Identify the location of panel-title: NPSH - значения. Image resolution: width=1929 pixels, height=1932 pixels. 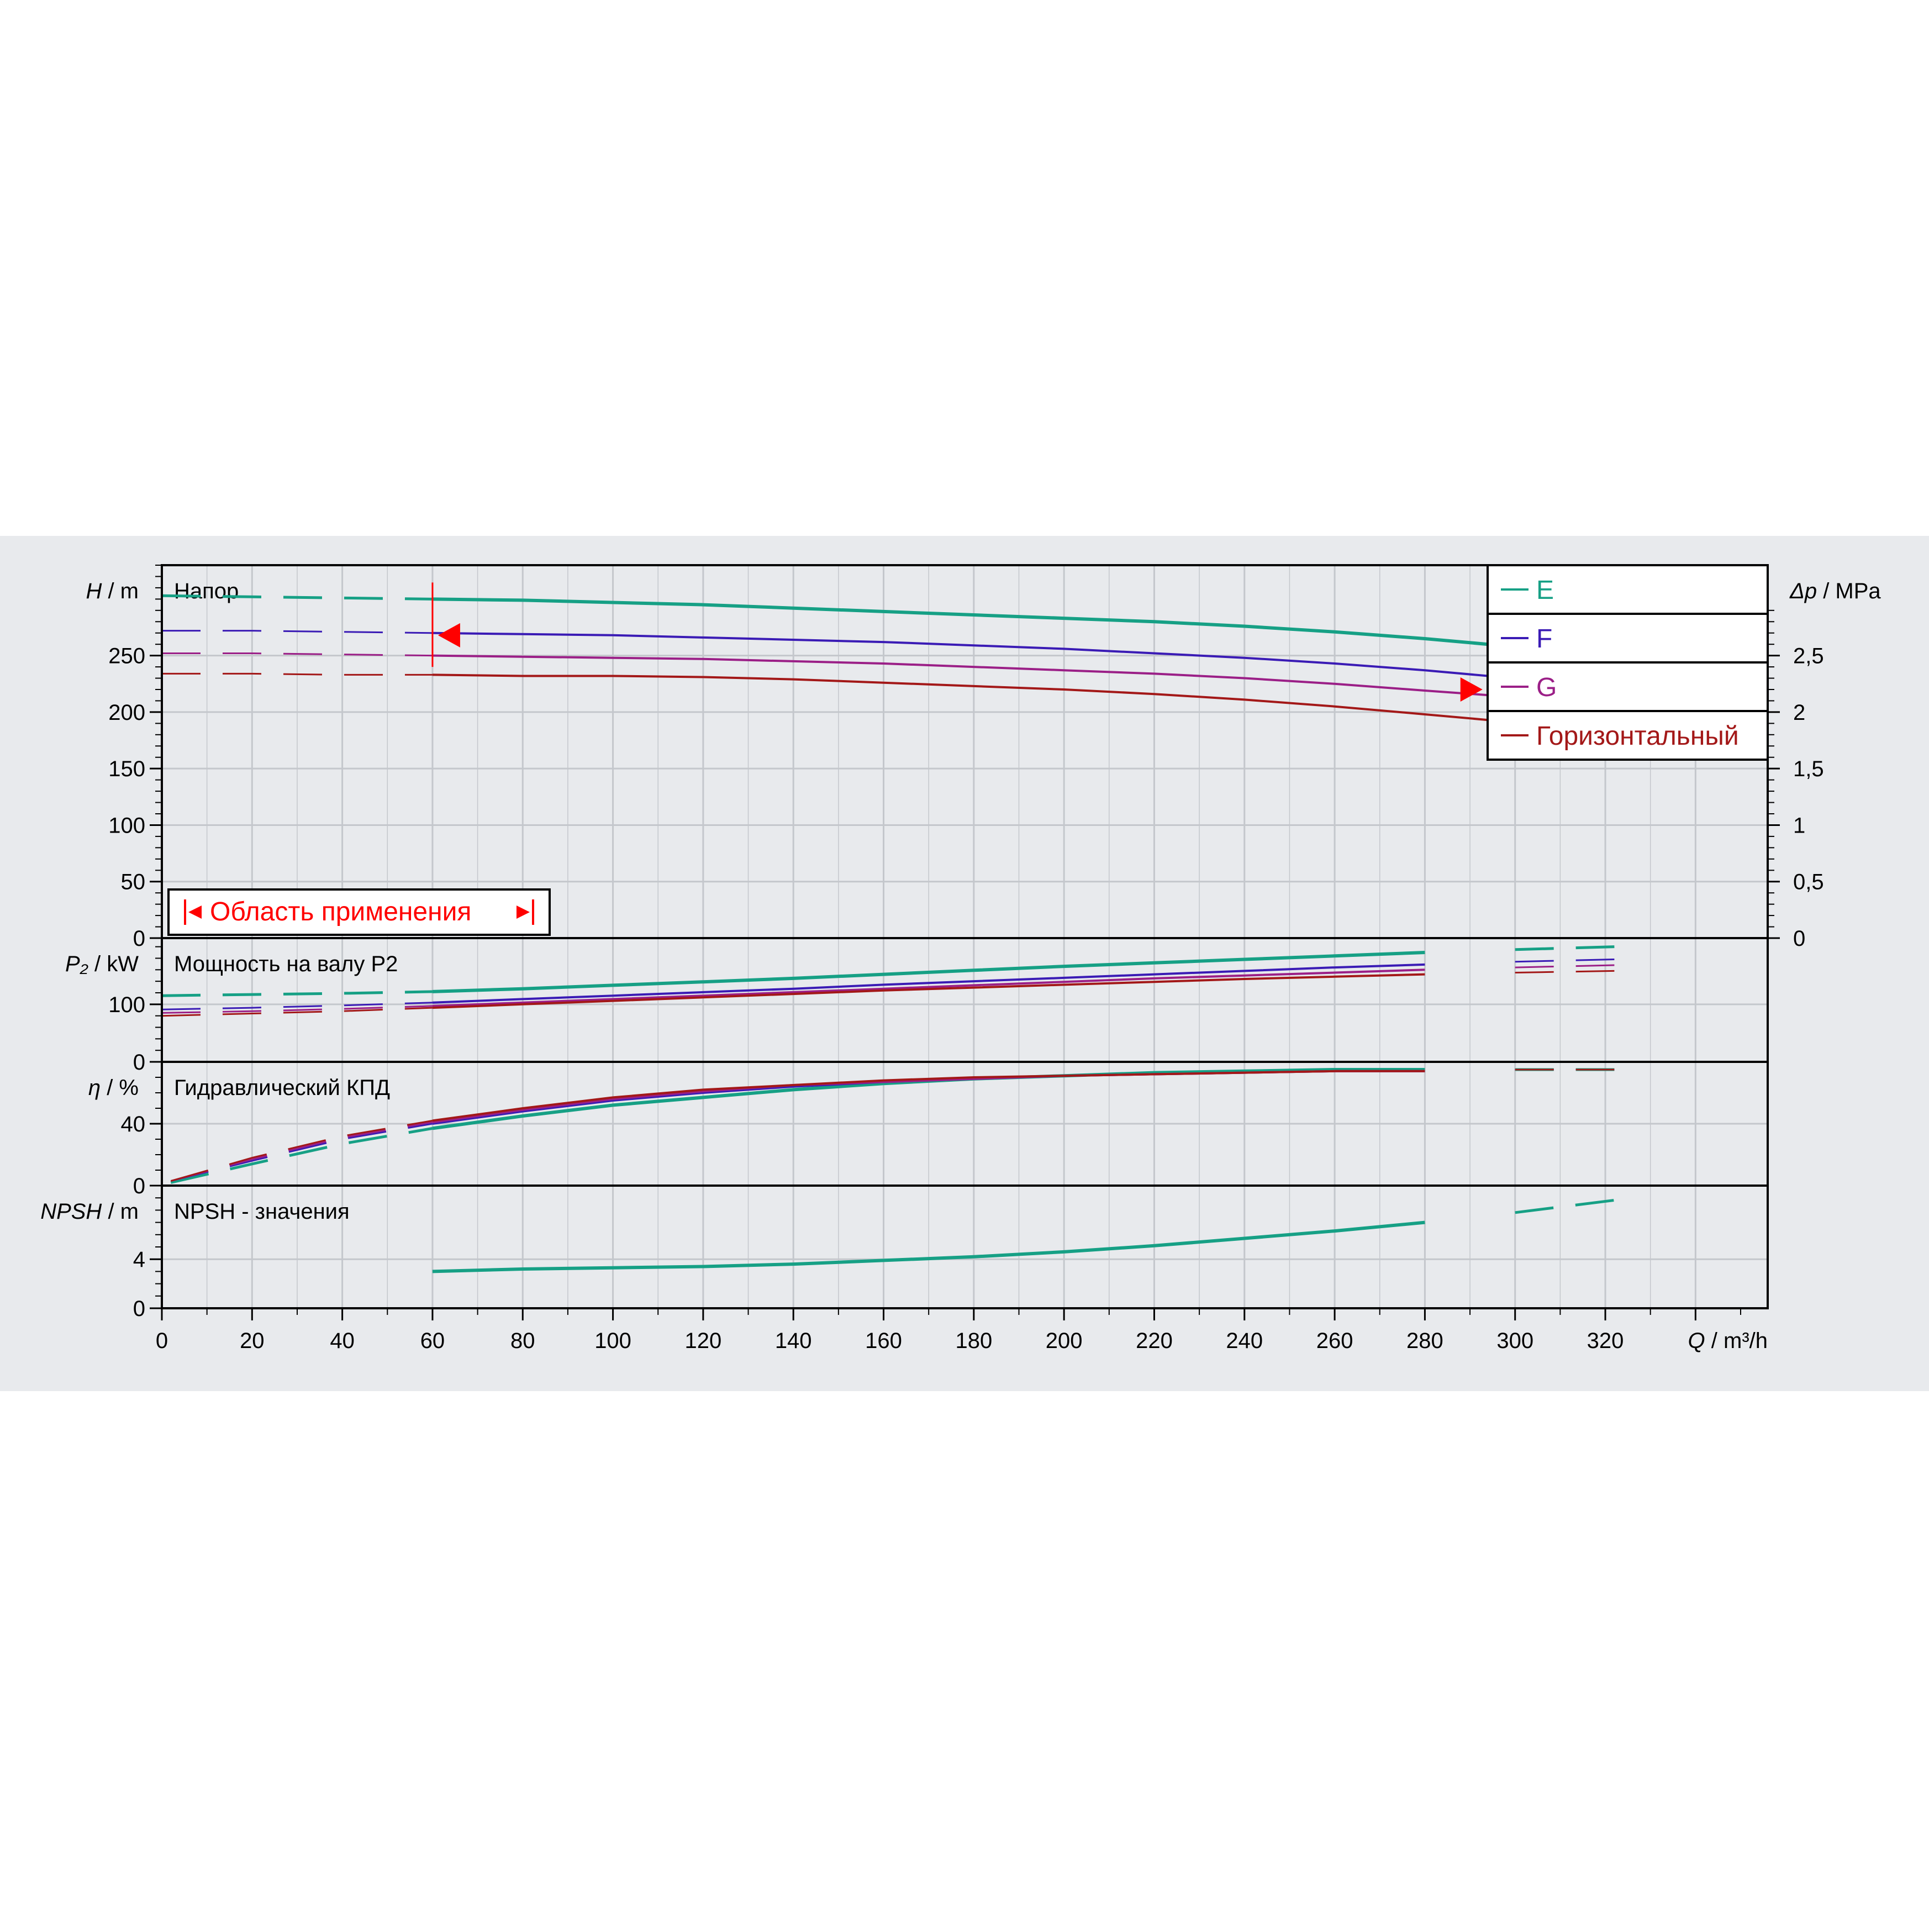
(262, 1212).